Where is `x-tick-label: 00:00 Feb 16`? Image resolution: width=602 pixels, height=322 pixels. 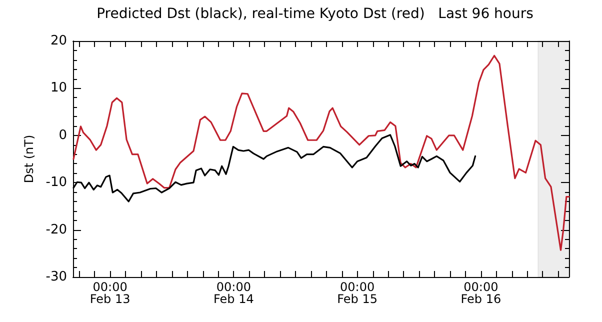
x-tick-label: 00:00 Feb 16 is located at coordinates (481, 293).